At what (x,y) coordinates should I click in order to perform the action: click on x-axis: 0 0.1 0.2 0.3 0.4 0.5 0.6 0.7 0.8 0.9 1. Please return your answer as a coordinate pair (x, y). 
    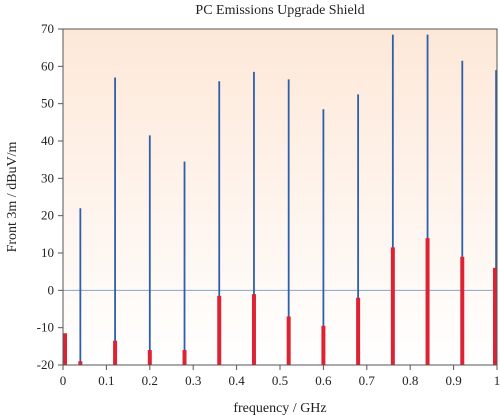
    Looking at the image, I should click on (280, 376).